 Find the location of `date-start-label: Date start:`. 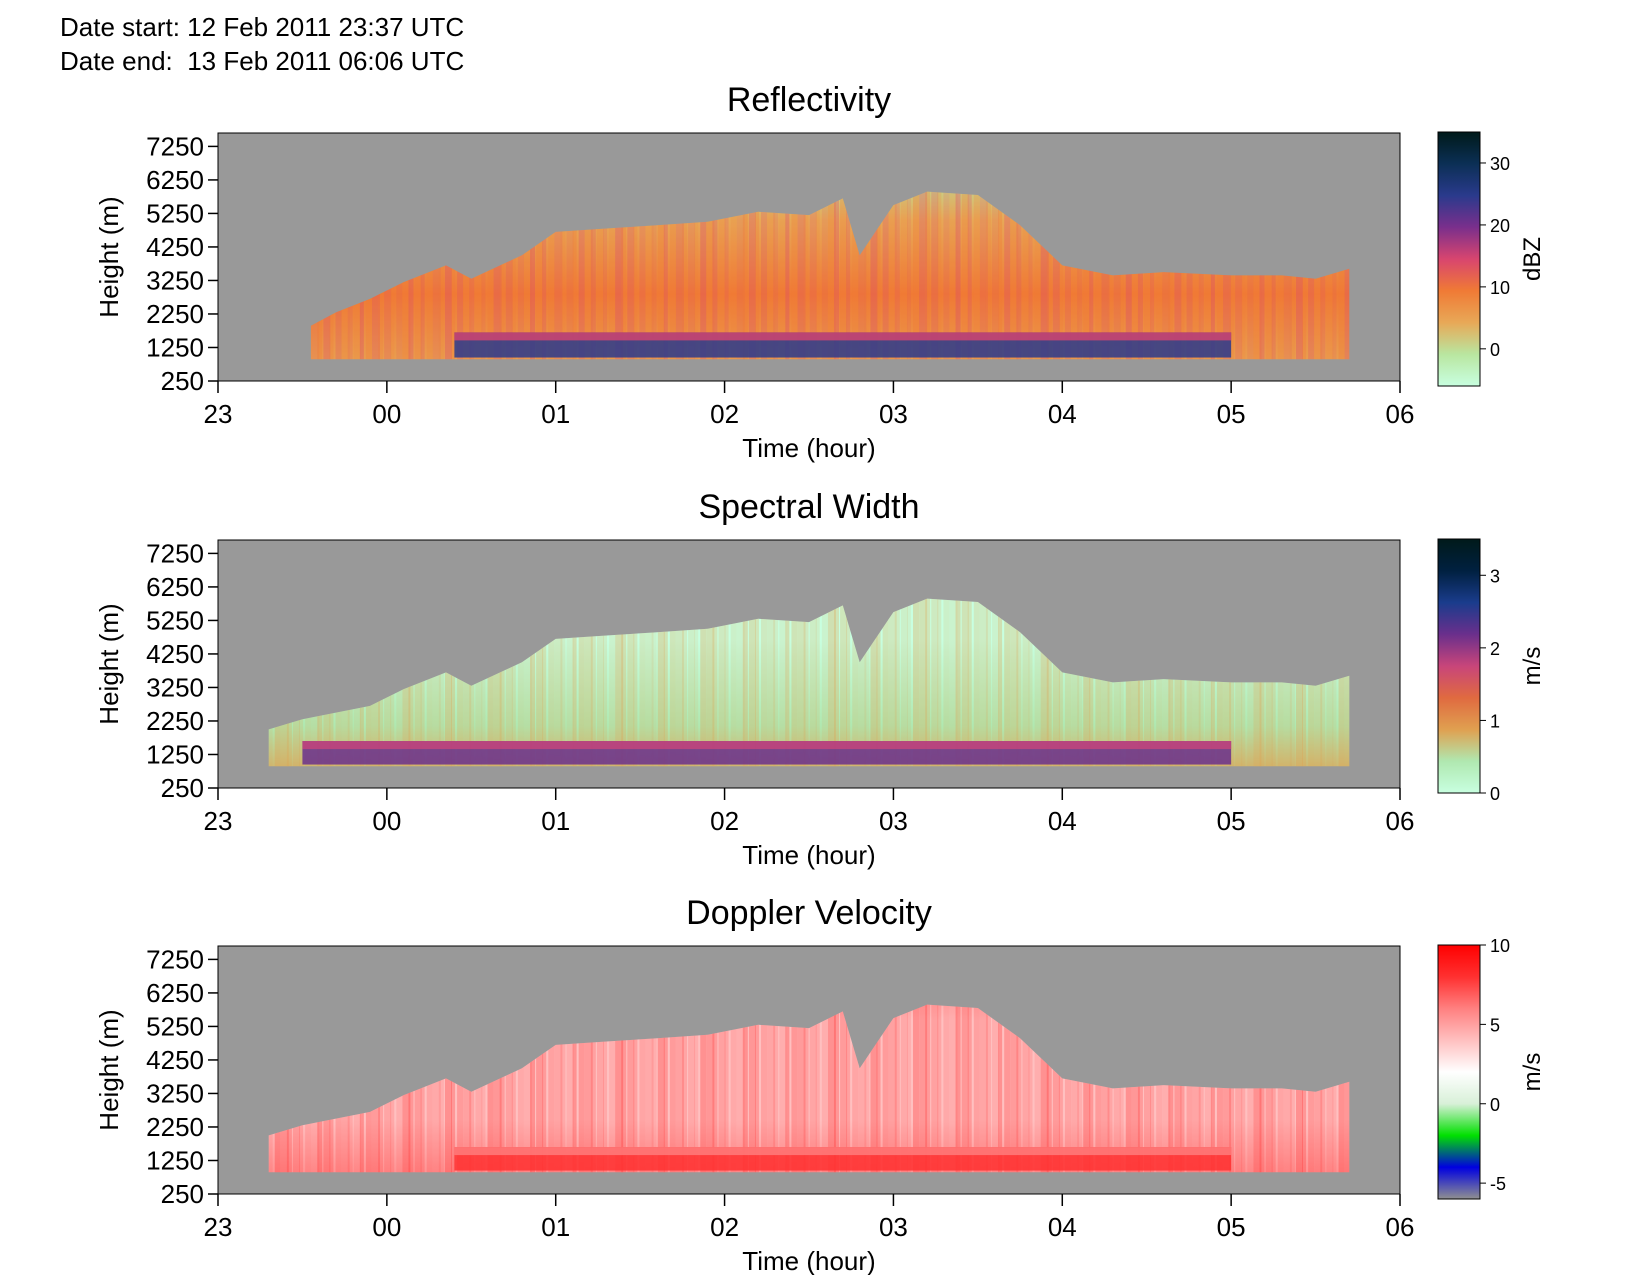

date-start-label: Date start: is located at coordinates (120, 27).